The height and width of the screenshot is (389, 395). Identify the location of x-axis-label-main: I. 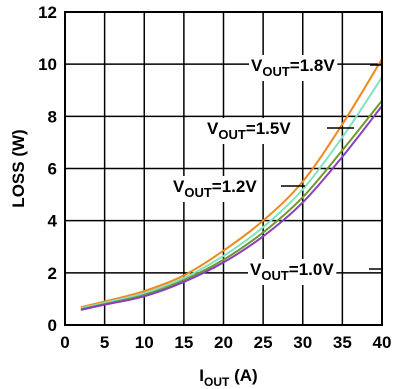
(201, 375).